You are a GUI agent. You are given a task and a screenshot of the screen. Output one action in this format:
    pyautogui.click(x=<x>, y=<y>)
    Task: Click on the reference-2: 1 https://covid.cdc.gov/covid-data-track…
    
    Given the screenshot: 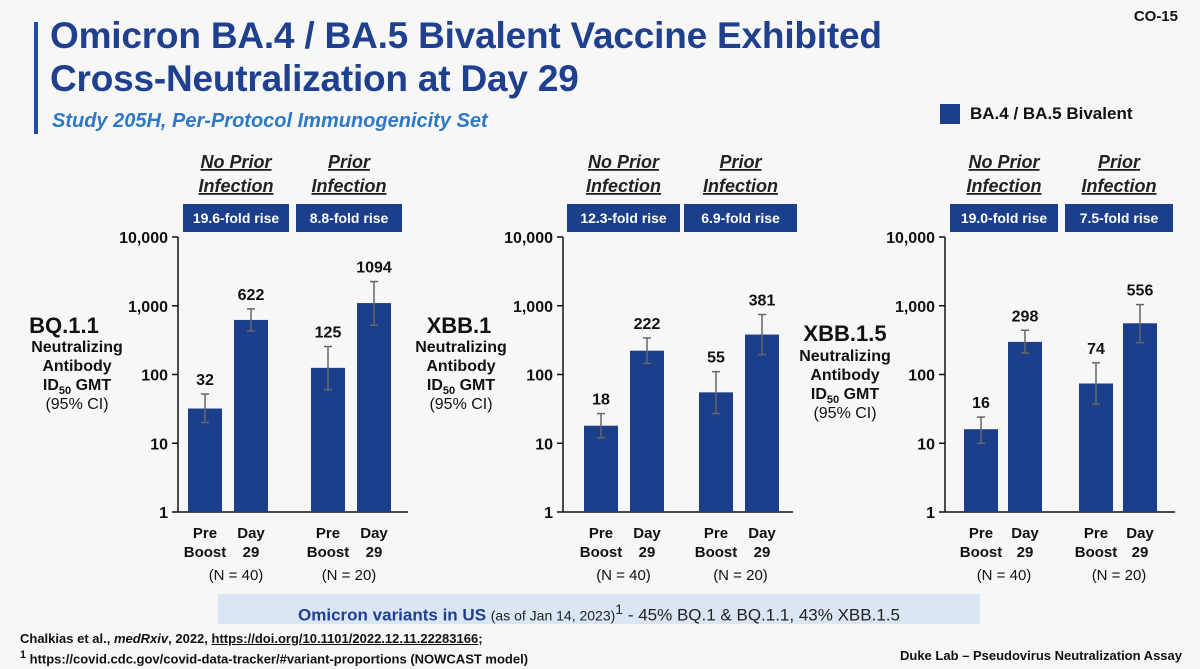 What is the action you would take?
    pyautogui.click(x=274, y=657)
    